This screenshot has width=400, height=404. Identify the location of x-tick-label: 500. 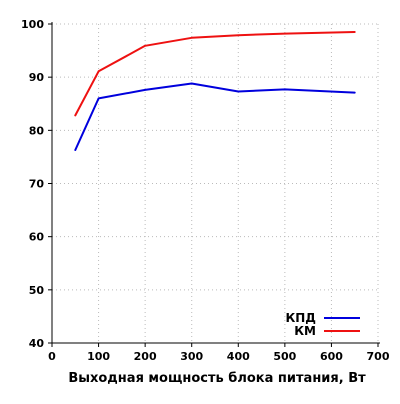
(284, 356).